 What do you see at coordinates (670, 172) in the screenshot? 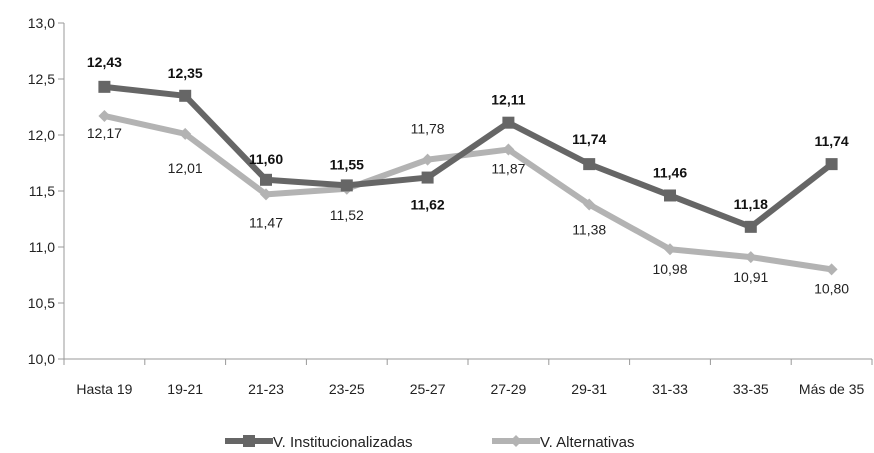
I see `data-label-institucionalizadas: 11,46` at bounding box center [670, 172].